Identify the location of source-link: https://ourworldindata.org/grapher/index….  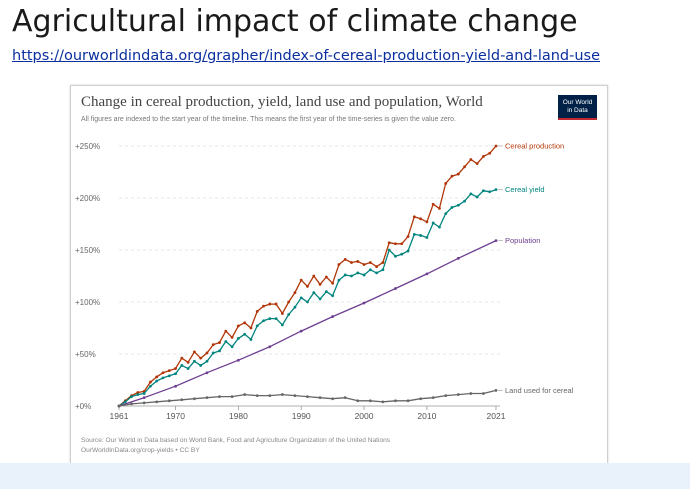
(306, 56).